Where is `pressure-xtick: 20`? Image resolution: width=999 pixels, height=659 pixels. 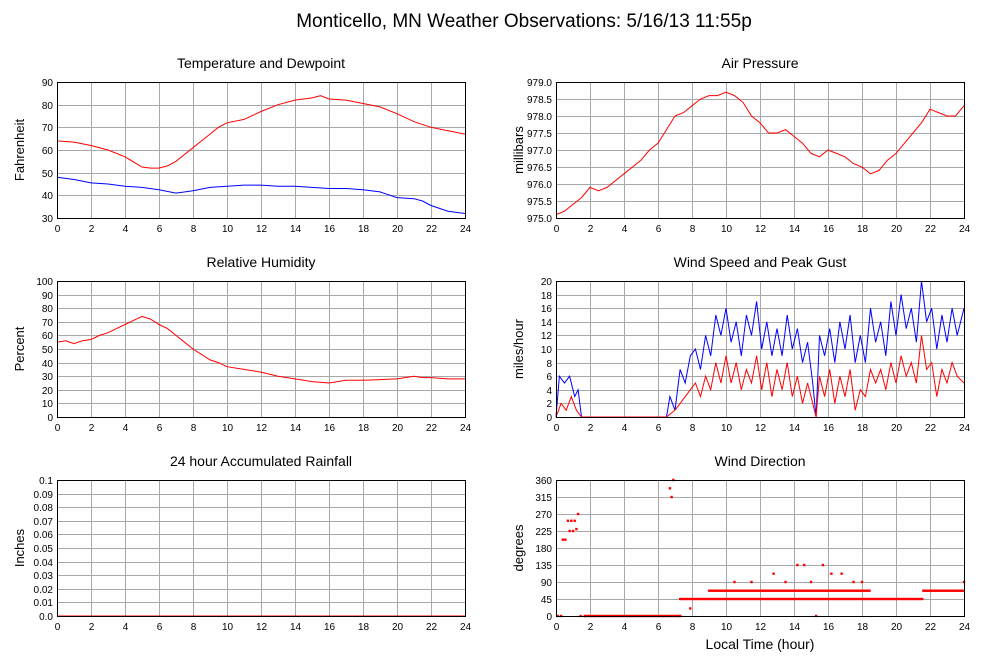
pressure-xtick: 20 is located at coordinates (897, 229).